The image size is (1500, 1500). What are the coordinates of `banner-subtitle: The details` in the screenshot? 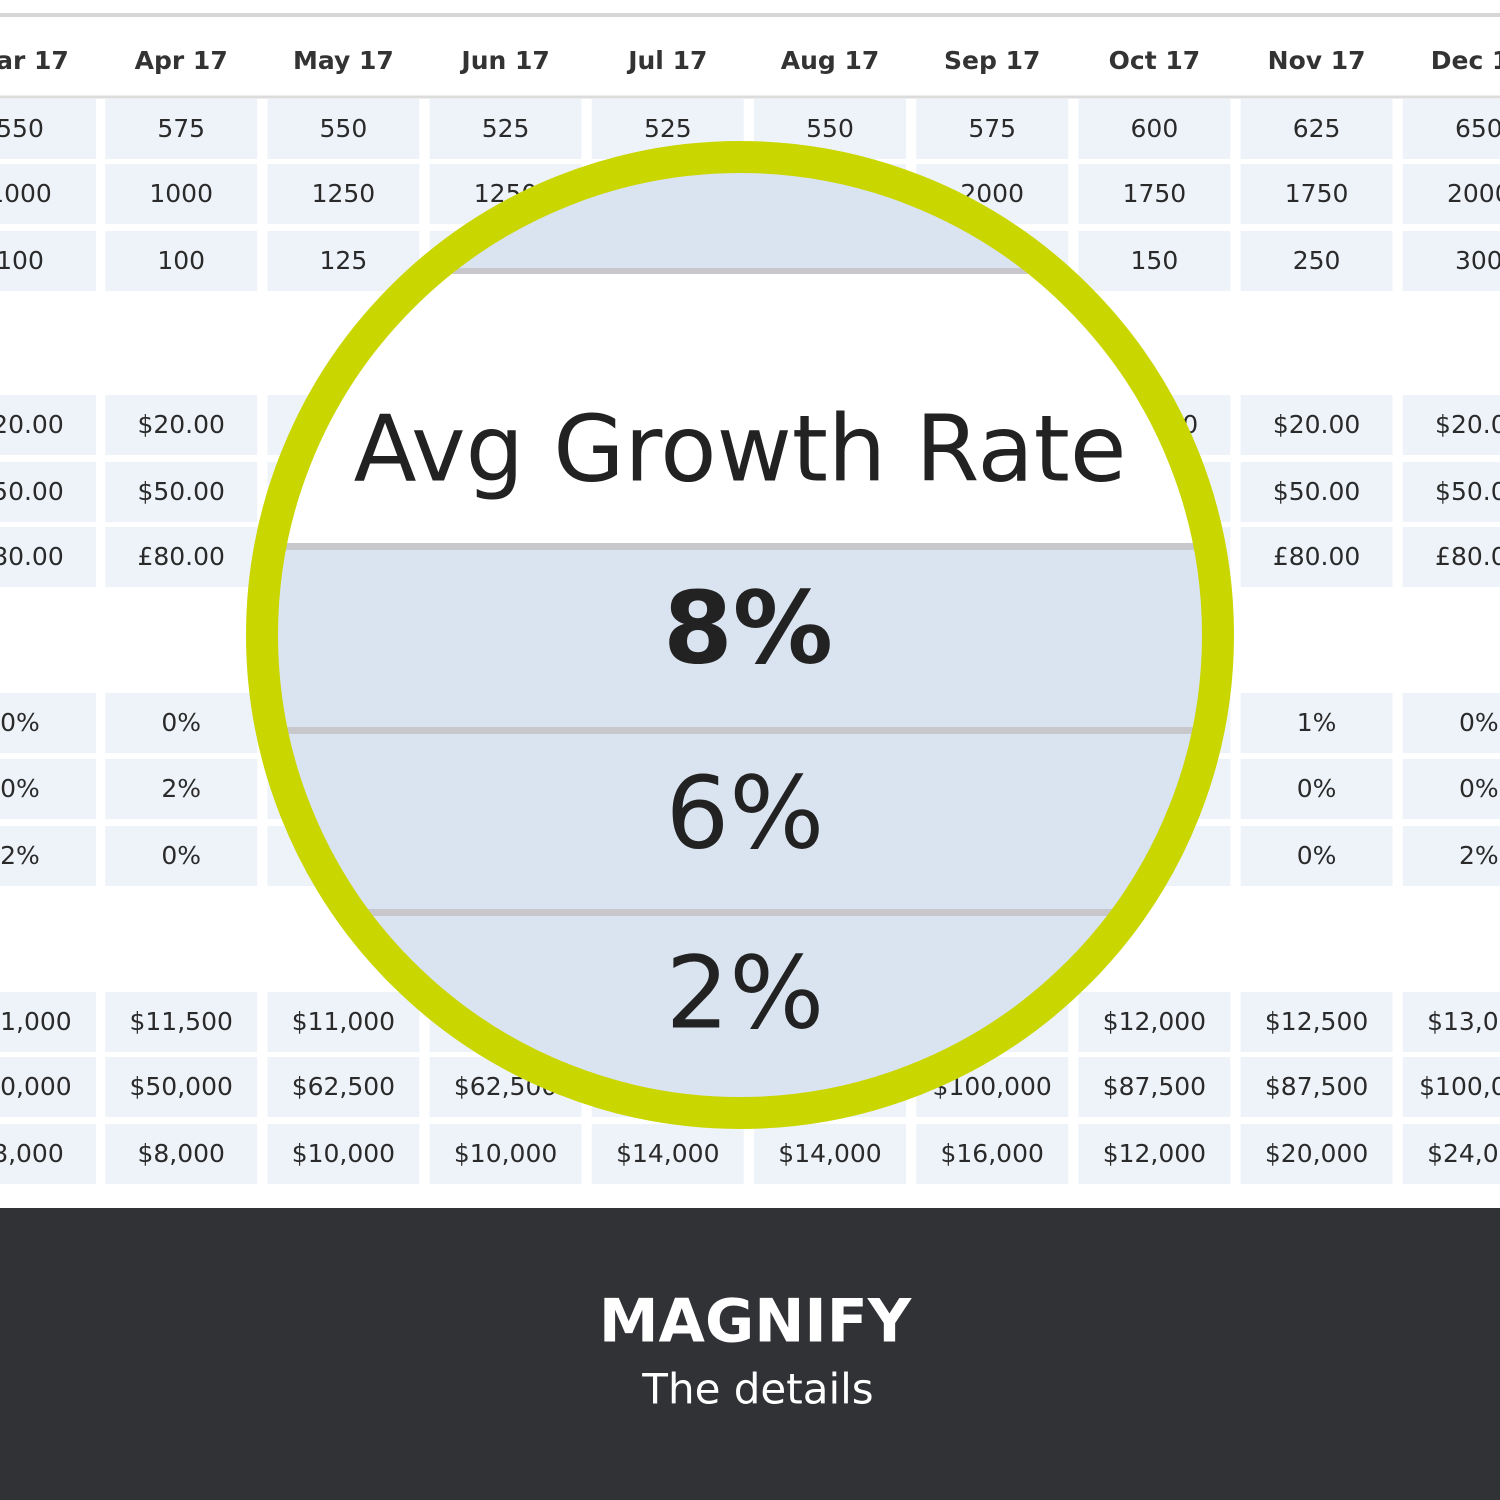 It's located at (757, 1389).